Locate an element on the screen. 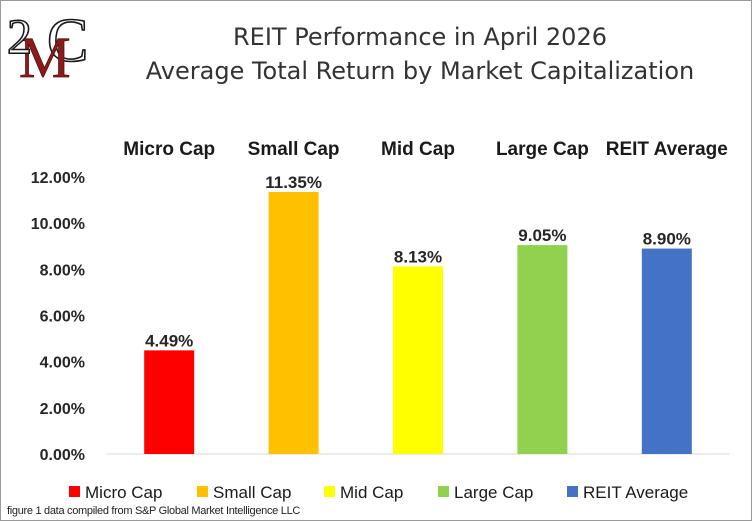 The height and width of the screenshot is (521, 752). category-label: Small Cap is located at coordinates (294, 149).